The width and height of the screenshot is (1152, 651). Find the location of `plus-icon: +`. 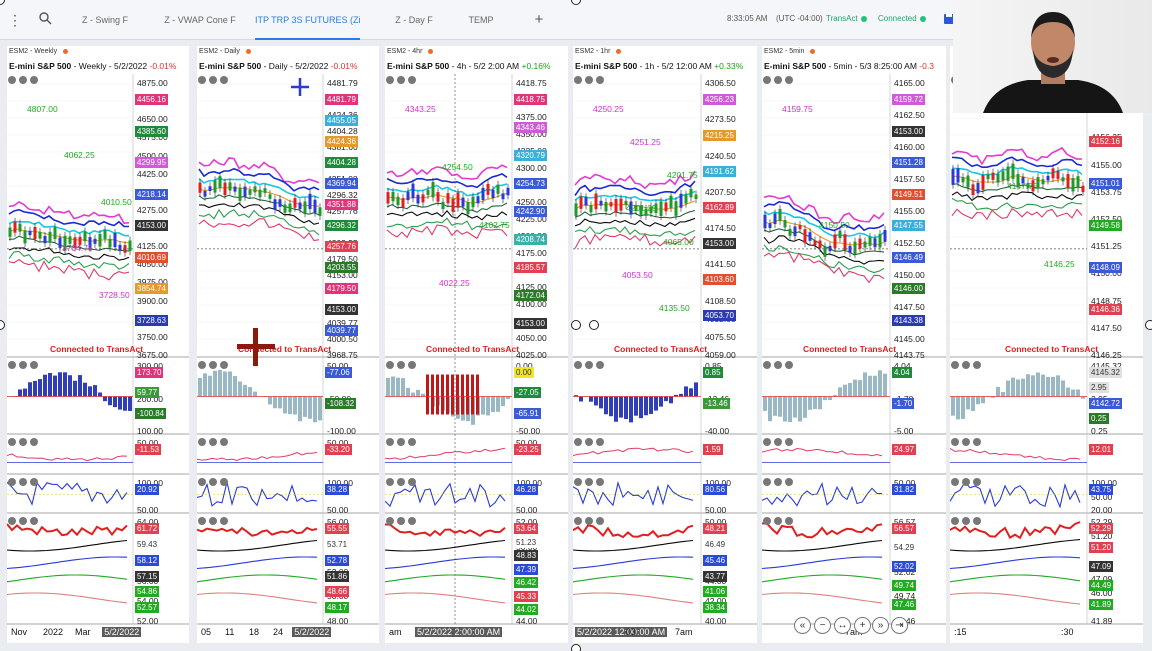

plus-icon: + is located at coordinates (539, 19).